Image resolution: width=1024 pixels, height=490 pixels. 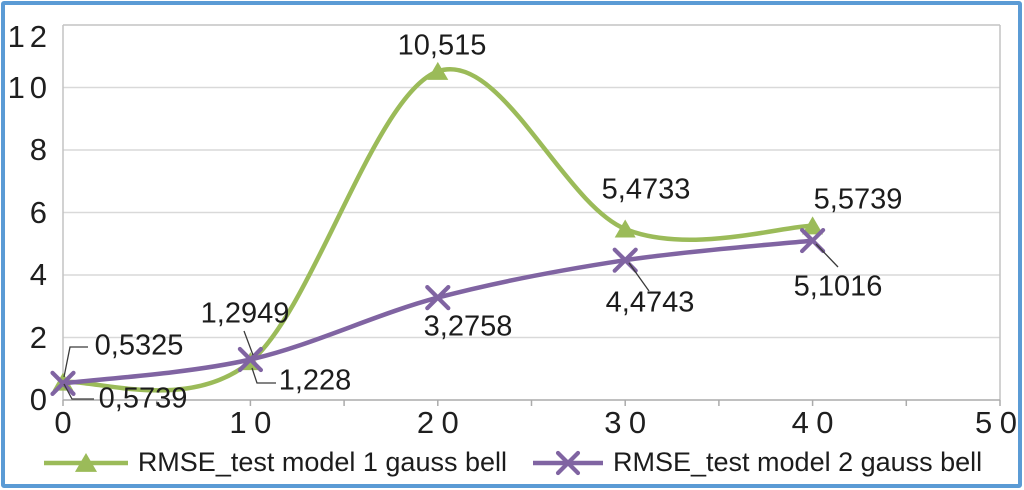 I want to click on data-label-model1: 0,5739, so click(x=143, y=398).